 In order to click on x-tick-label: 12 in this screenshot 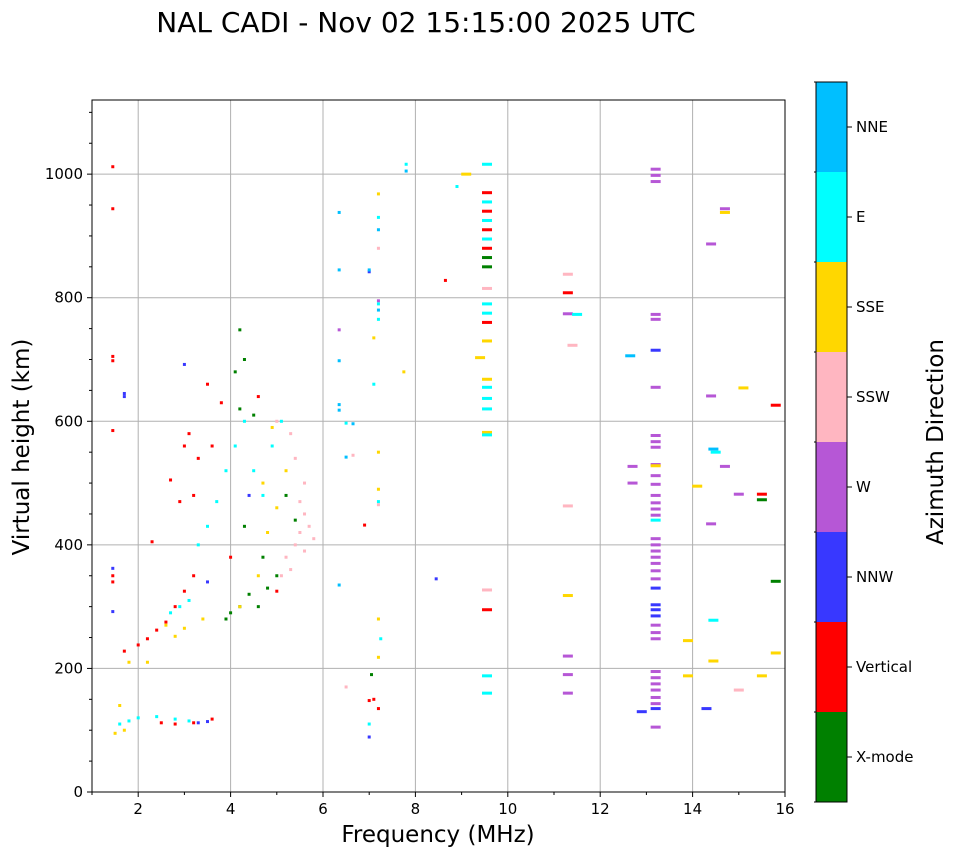, I will do `click(600, 809)`.